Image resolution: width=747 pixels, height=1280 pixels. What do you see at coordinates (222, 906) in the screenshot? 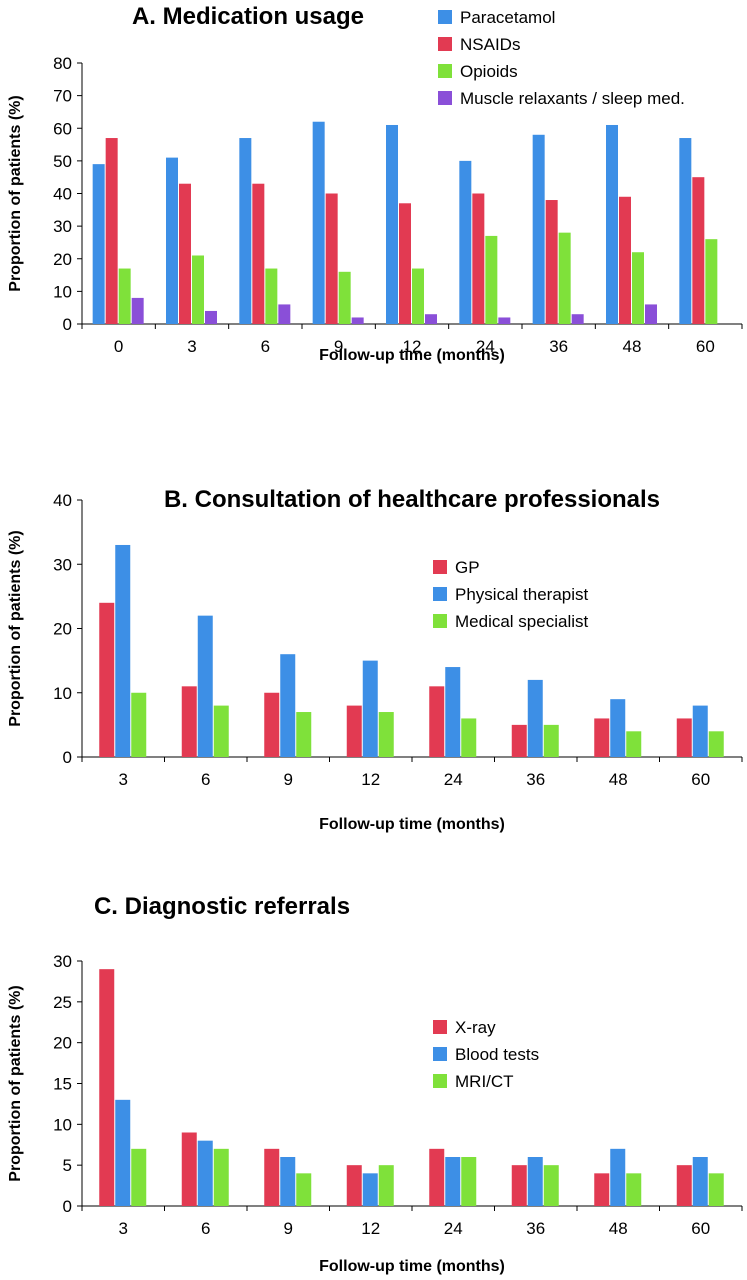
I see `chart-c-title: C. Diagnostic referrals` at bounding box center [222, 906].